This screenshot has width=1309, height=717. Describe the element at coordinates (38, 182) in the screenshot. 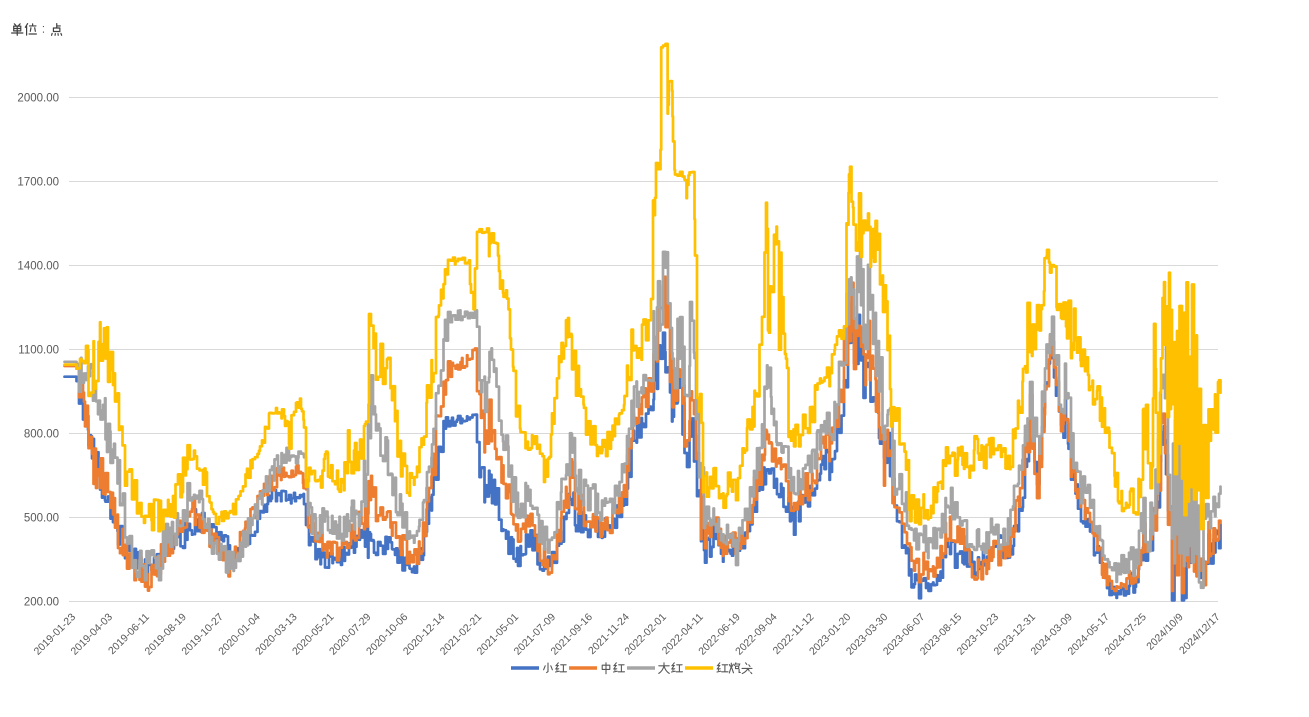

I see `svg-text: 1700.00` at that location.